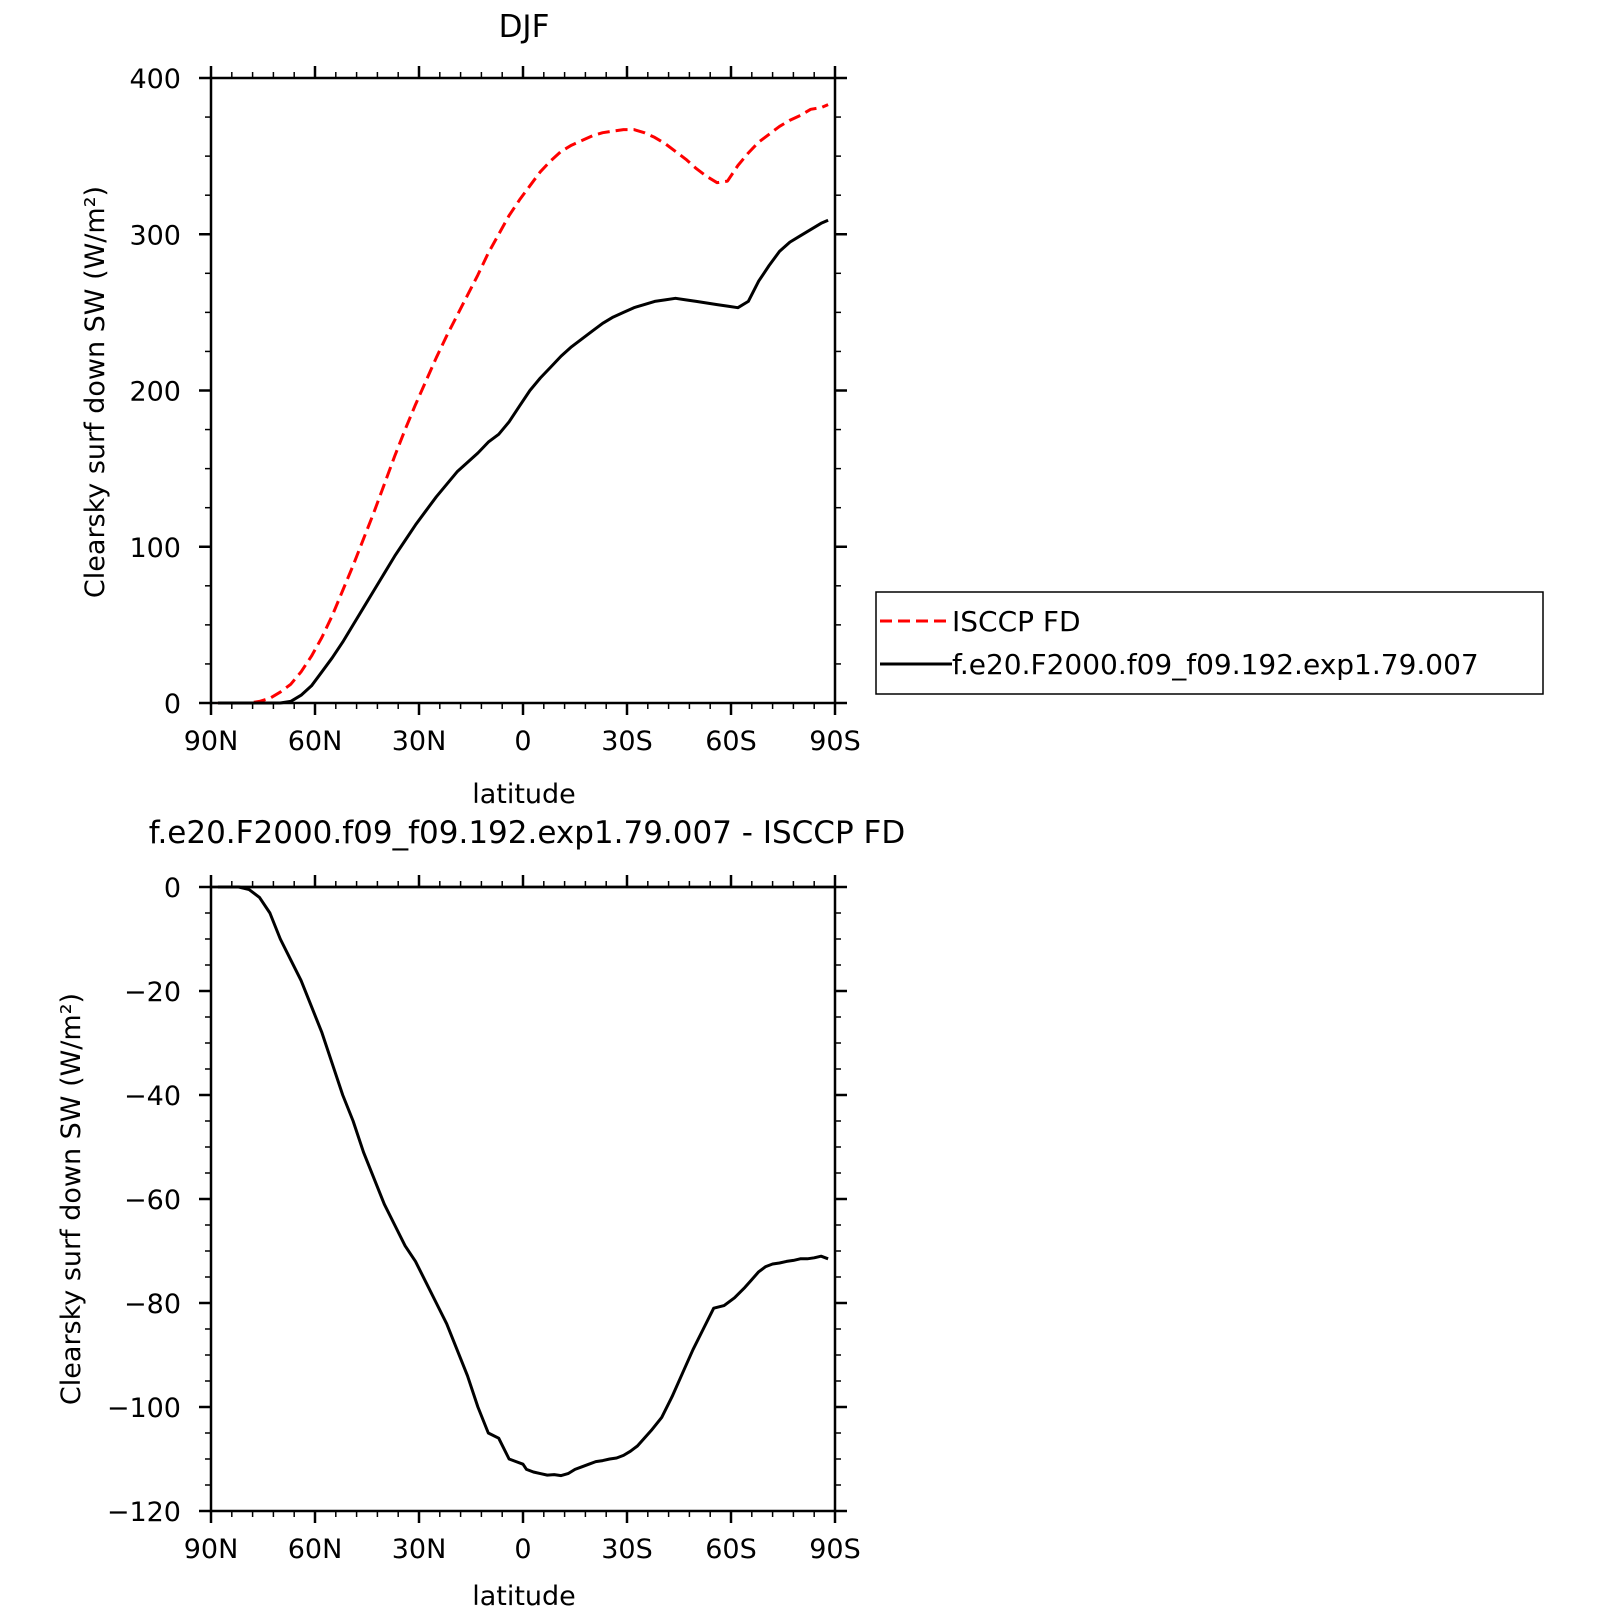 The height and width of the screenshot is (1613, 1610). I want to click on top-x-tick-labels: 90N 60N 30N 0 30S 60S 90S, so click(522, 741).